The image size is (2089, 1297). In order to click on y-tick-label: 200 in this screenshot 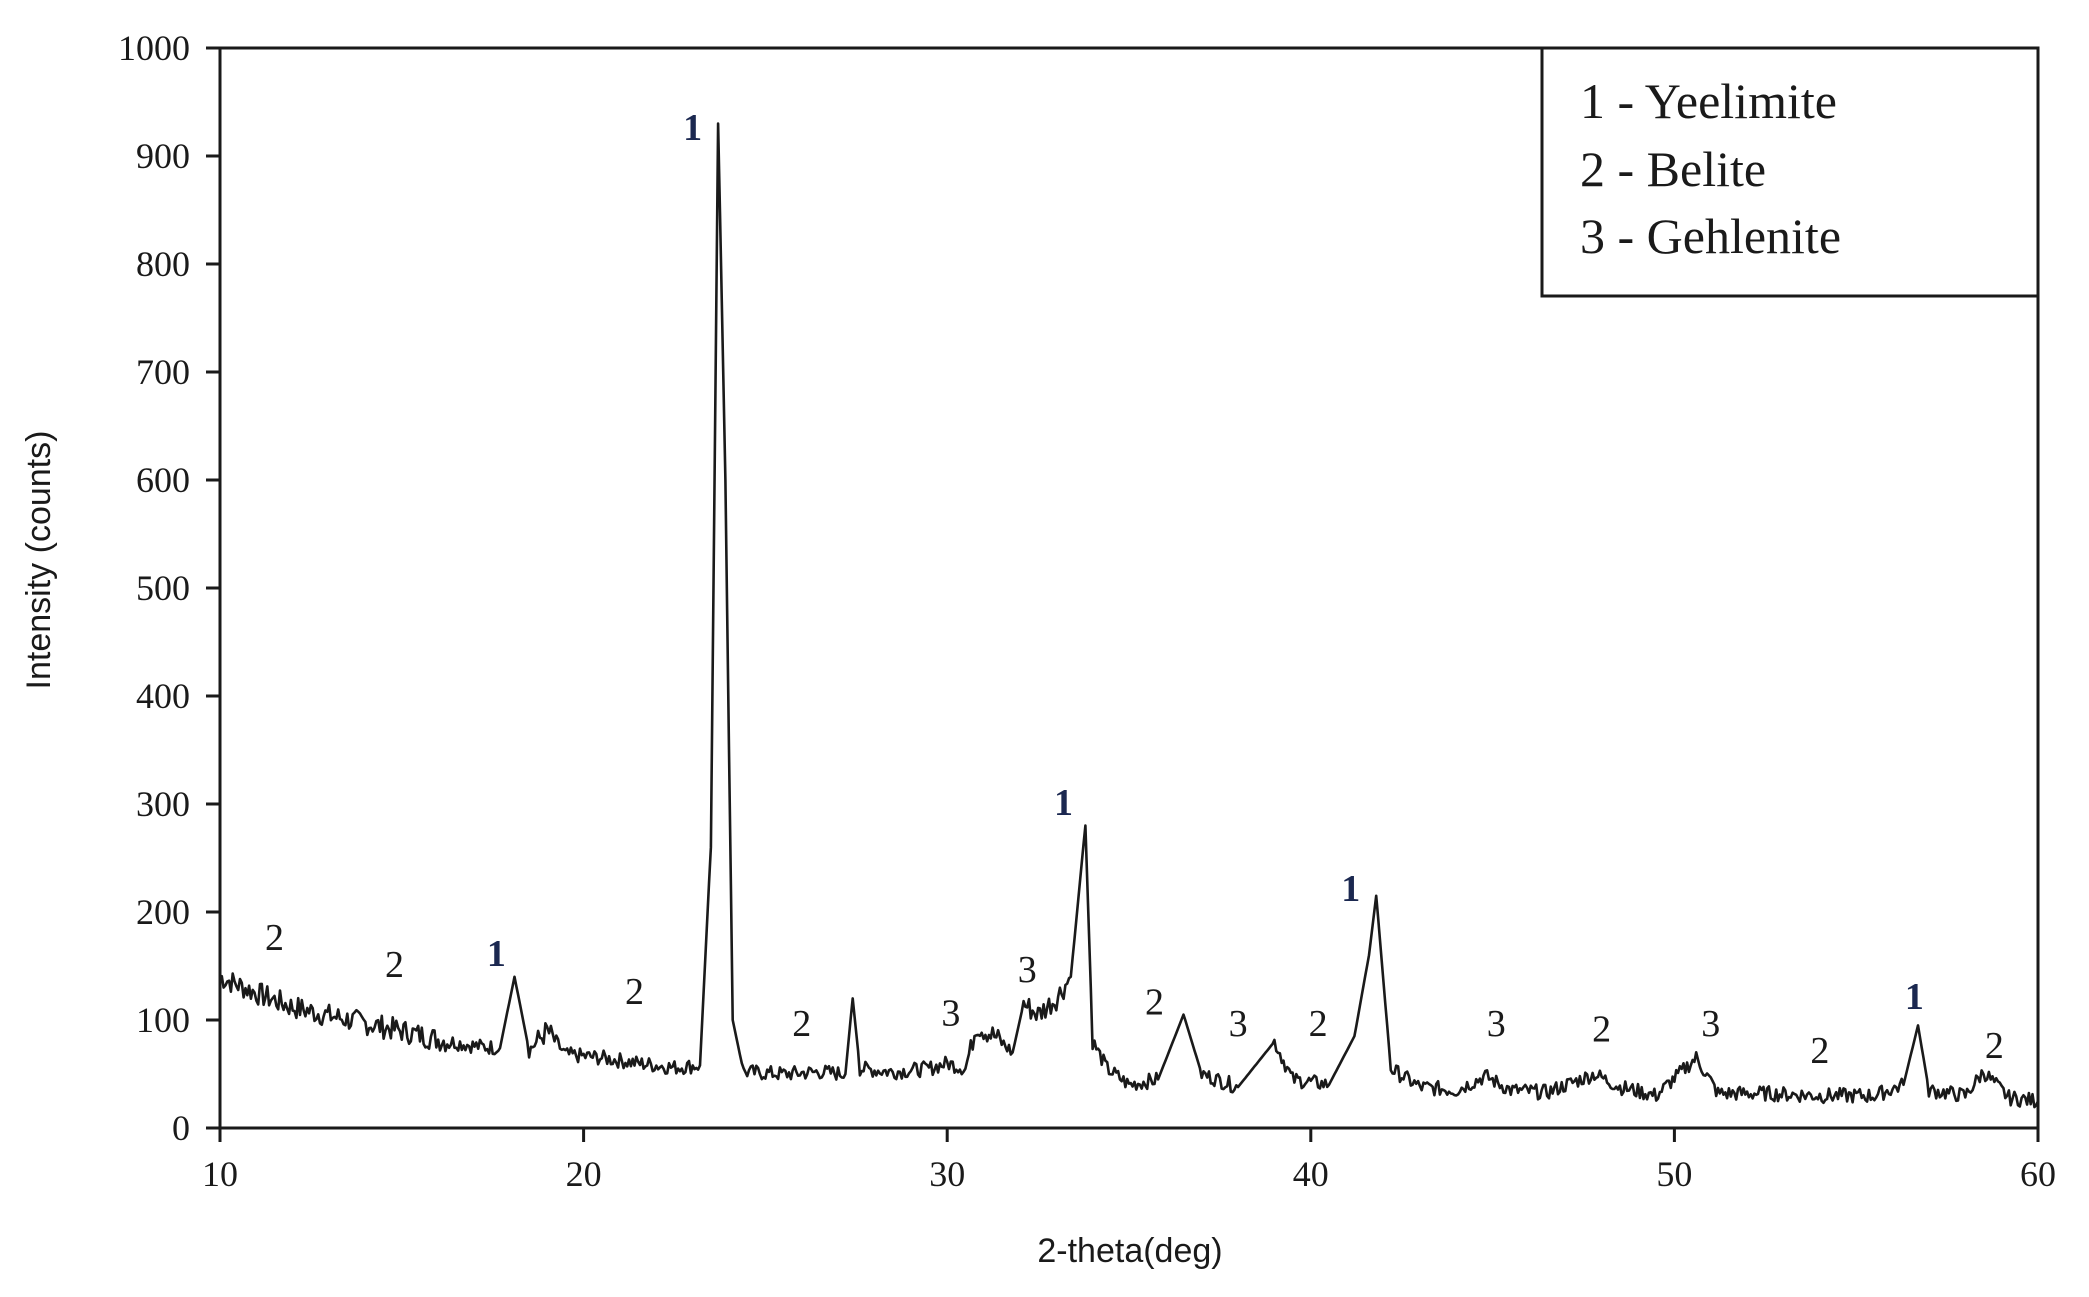, I will do `click(163, 912)`.